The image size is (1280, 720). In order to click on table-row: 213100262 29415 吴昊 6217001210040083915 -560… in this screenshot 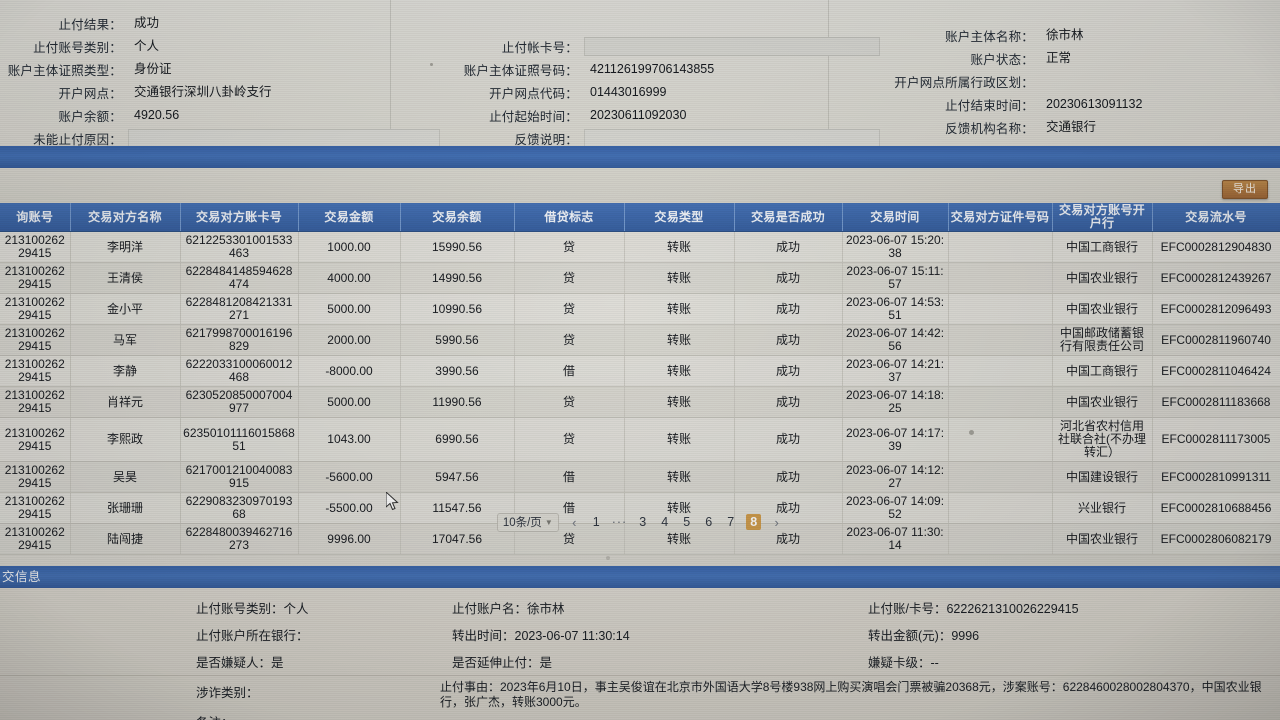, I will do `click(640, 477)`.